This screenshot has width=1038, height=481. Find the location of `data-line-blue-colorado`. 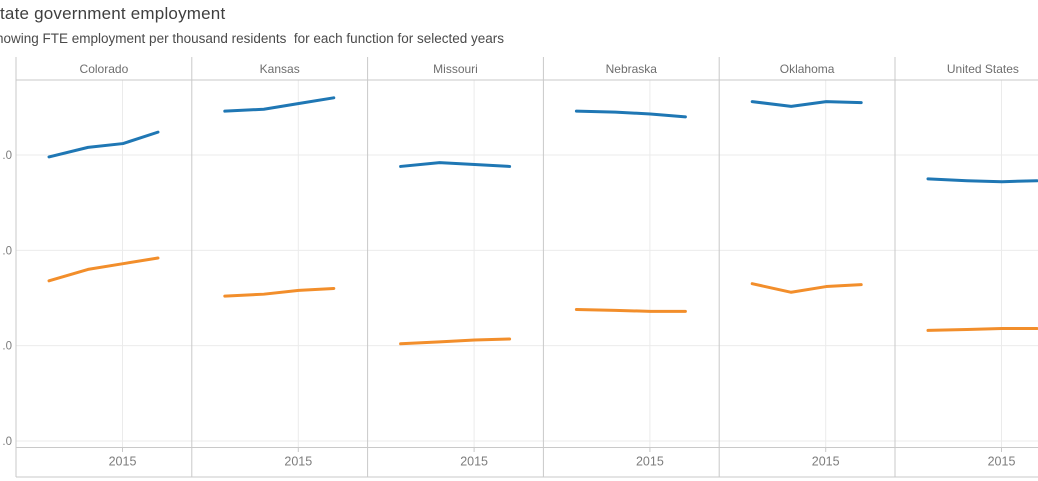

data-line-blue-colorado is located at coordinates (103, 144).